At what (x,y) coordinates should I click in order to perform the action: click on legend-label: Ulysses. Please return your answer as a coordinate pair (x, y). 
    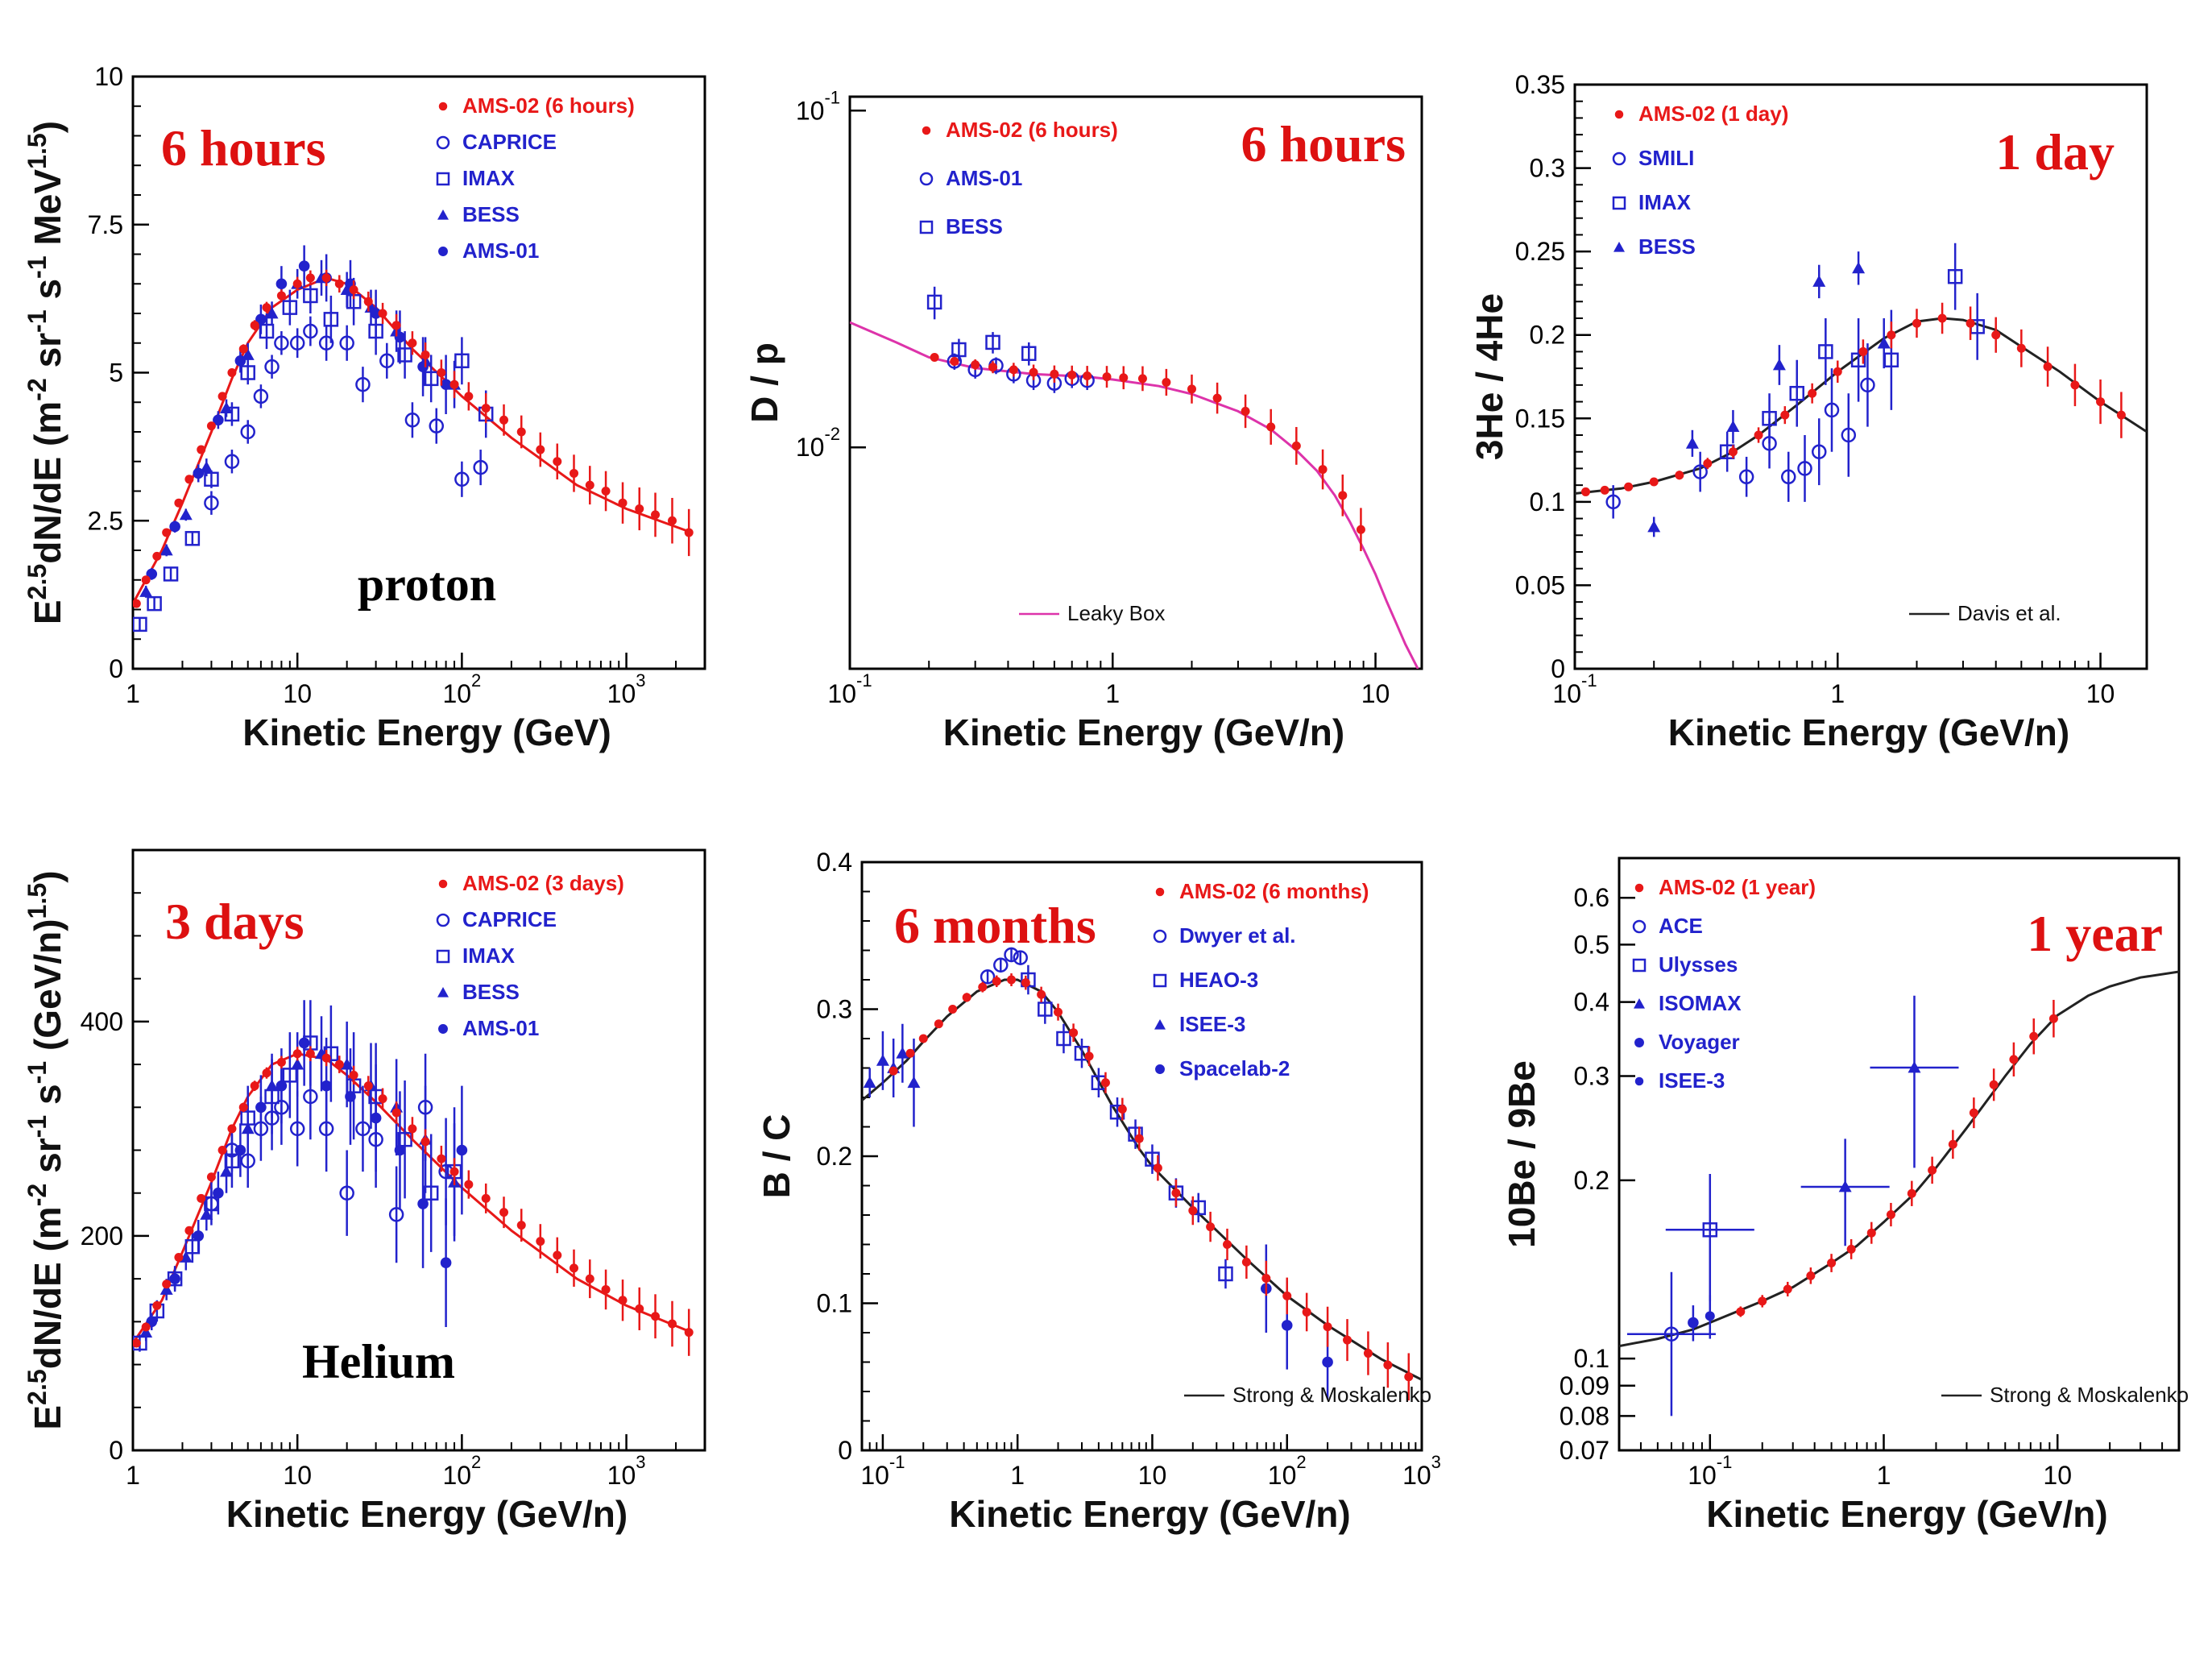
    Looking at the image, I should click on (1698, 965).